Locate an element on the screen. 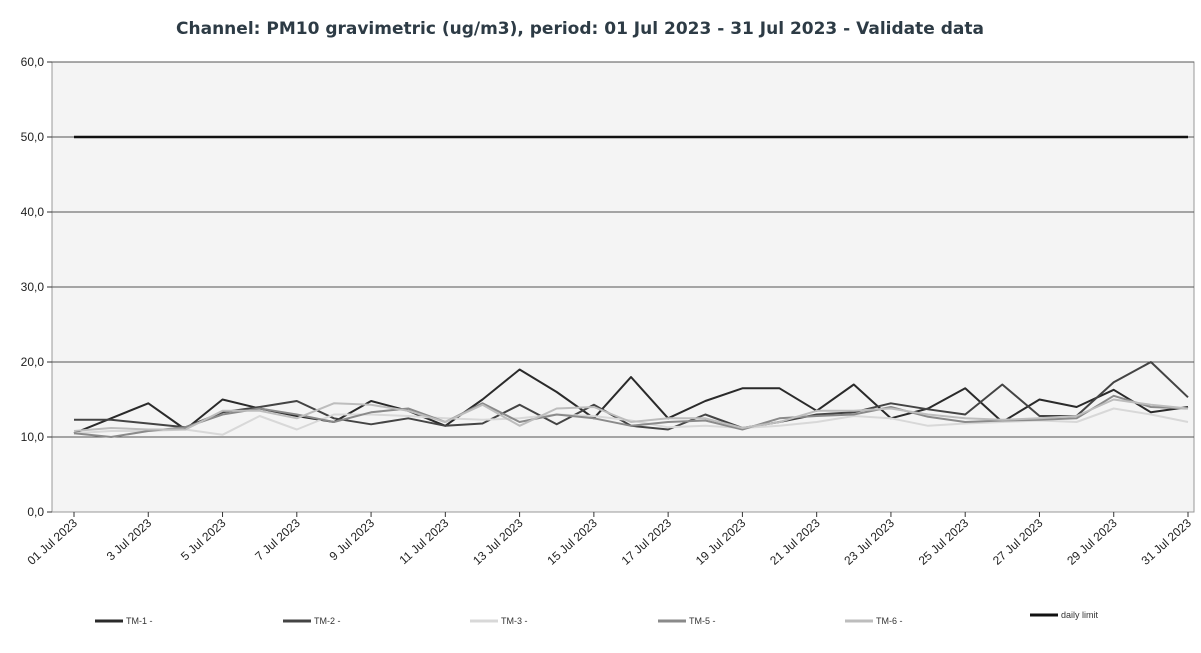  y-tick-label: 10,0 is located at coordinates (33, 437).